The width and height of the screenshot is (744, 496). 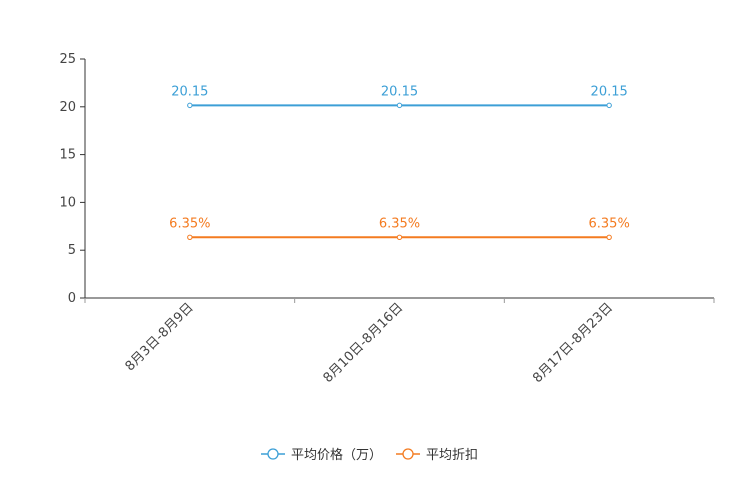 I want to click on y-tick-label: 10, so click(x=67, y=202).